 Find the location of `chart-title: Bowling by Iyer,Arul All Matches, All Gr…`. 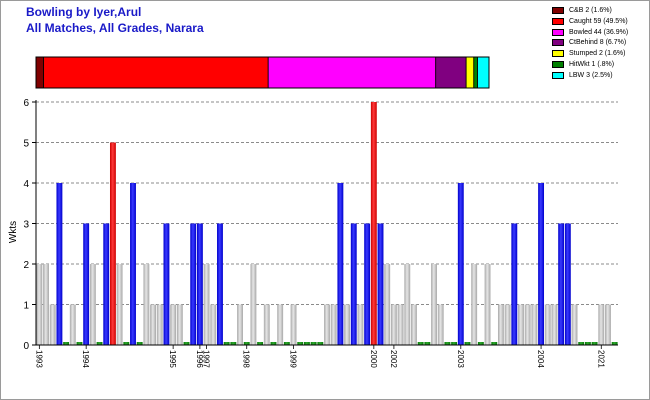

chart-title: Bowling by Iyer,Arul All Matches, All Gr… is located at coordinates (115, 20).